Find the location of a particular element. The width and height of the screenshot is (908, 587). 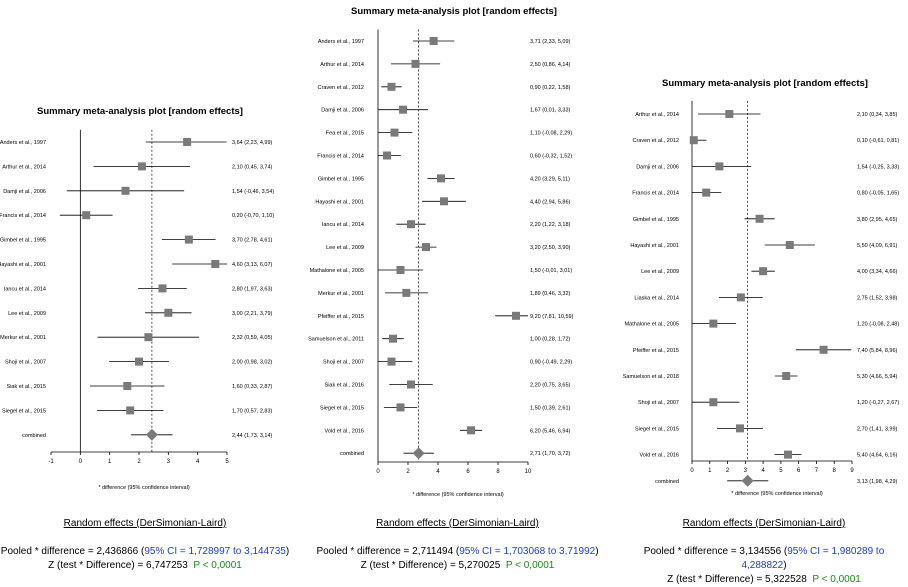

study-ci-text: 5,40 (4,64, 6,16) is located at coordinates (877, 456).